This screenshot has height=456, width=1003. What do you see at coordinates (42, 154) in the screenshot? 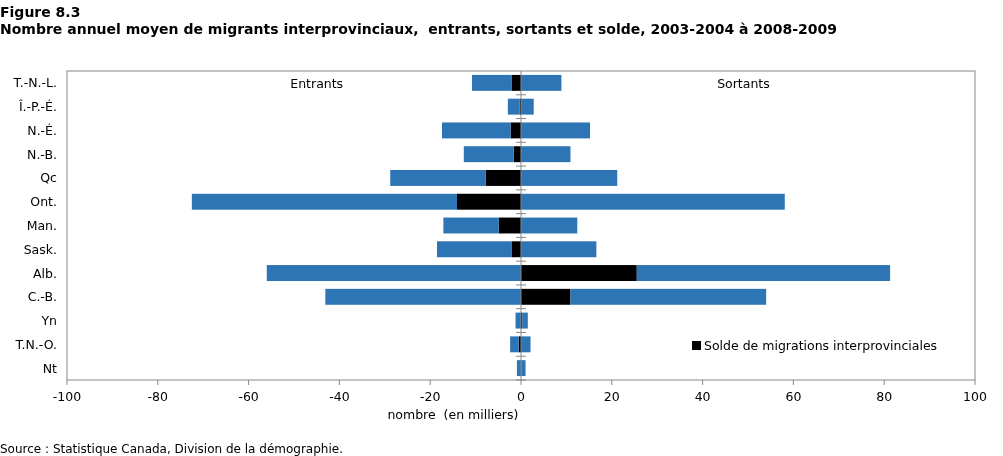
I see `y-tick-label: N.-B.` at bounding box center [42, 154].